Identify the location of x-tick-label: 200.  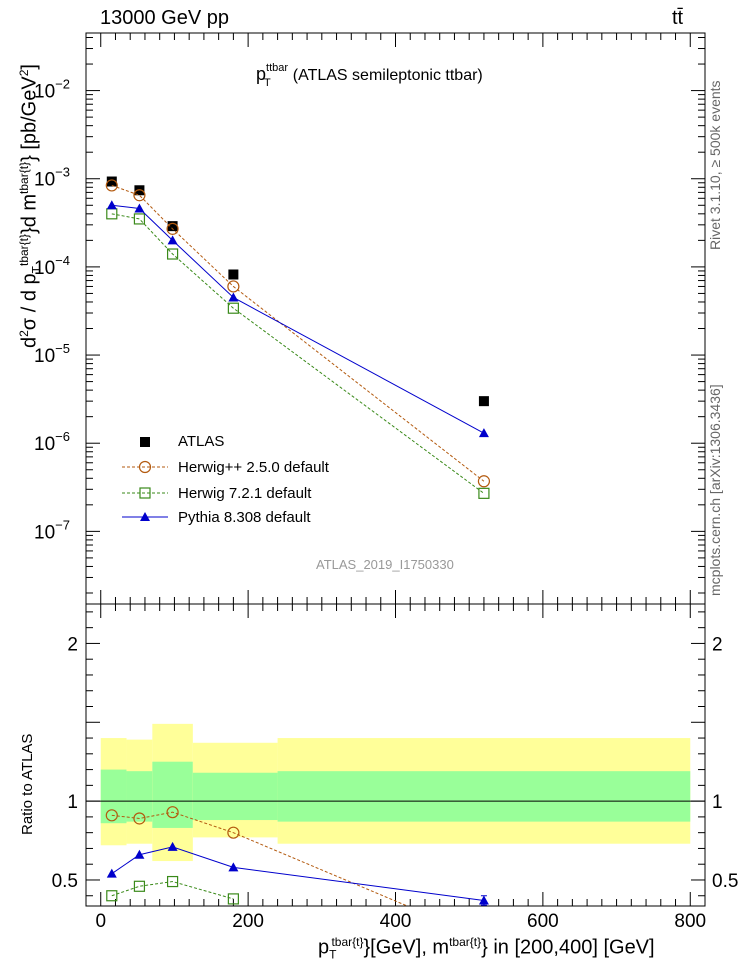
(248, 921).